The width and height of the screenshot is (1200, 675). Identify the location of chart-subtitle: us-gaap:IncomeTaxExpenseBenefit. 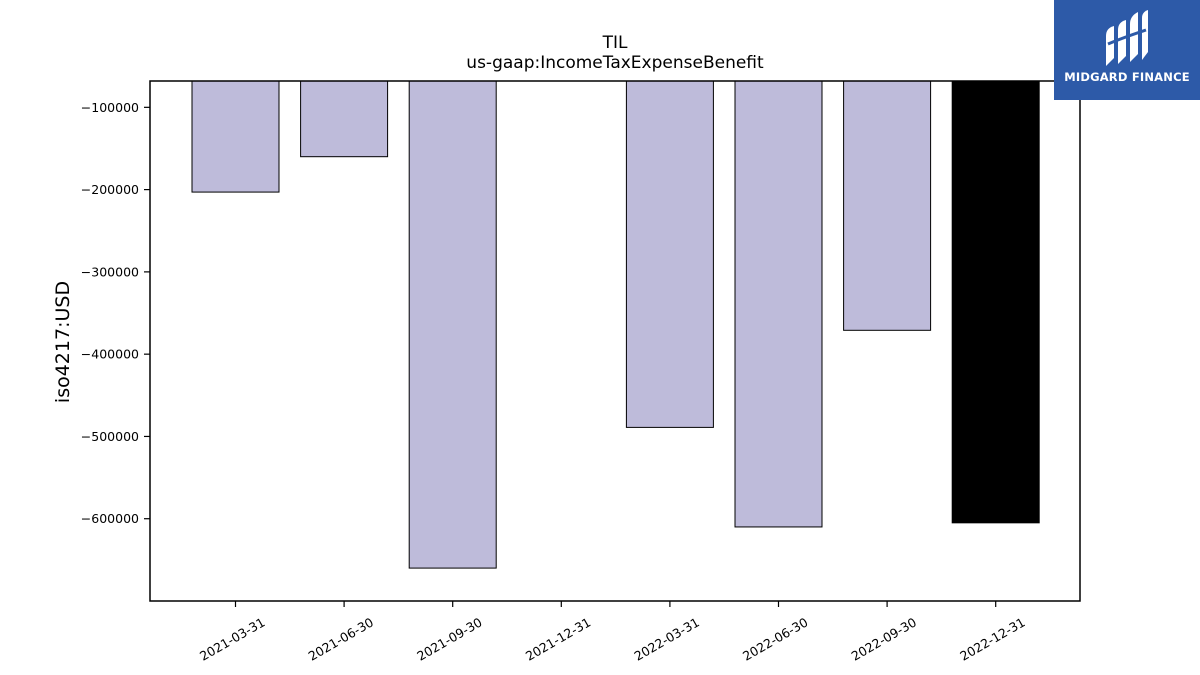
(615, 63).